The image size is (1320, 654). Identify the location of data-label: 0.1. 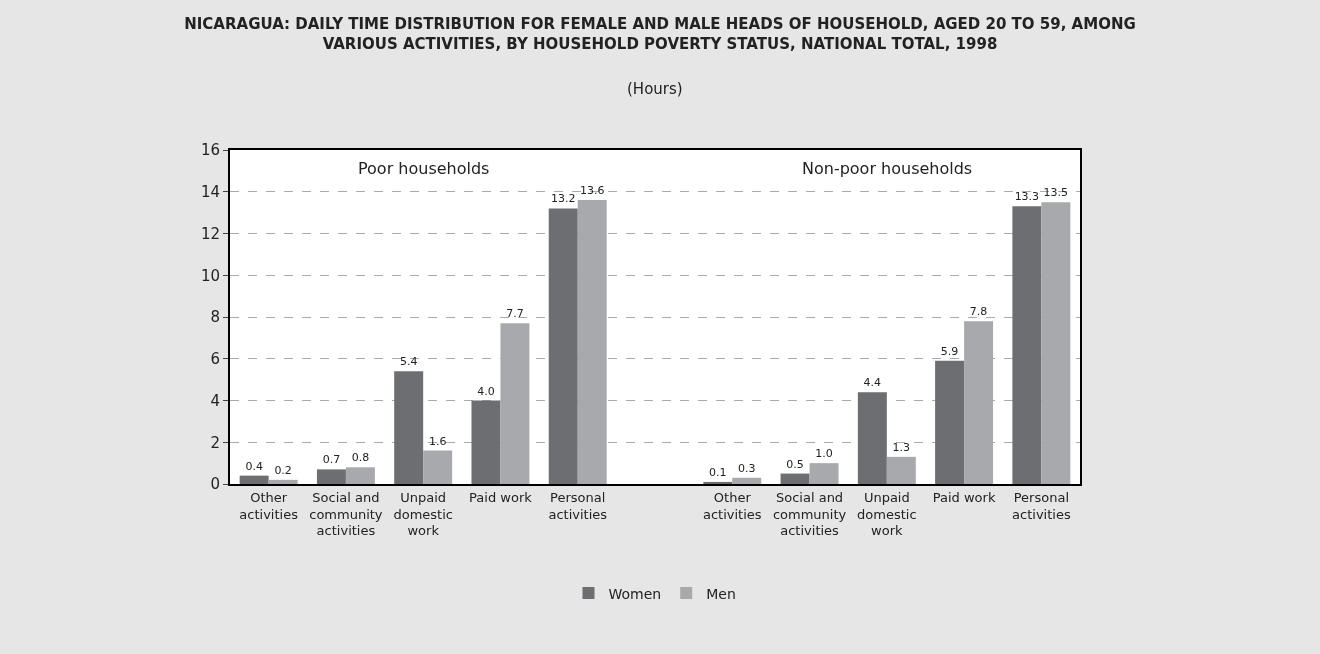
(718, 472).